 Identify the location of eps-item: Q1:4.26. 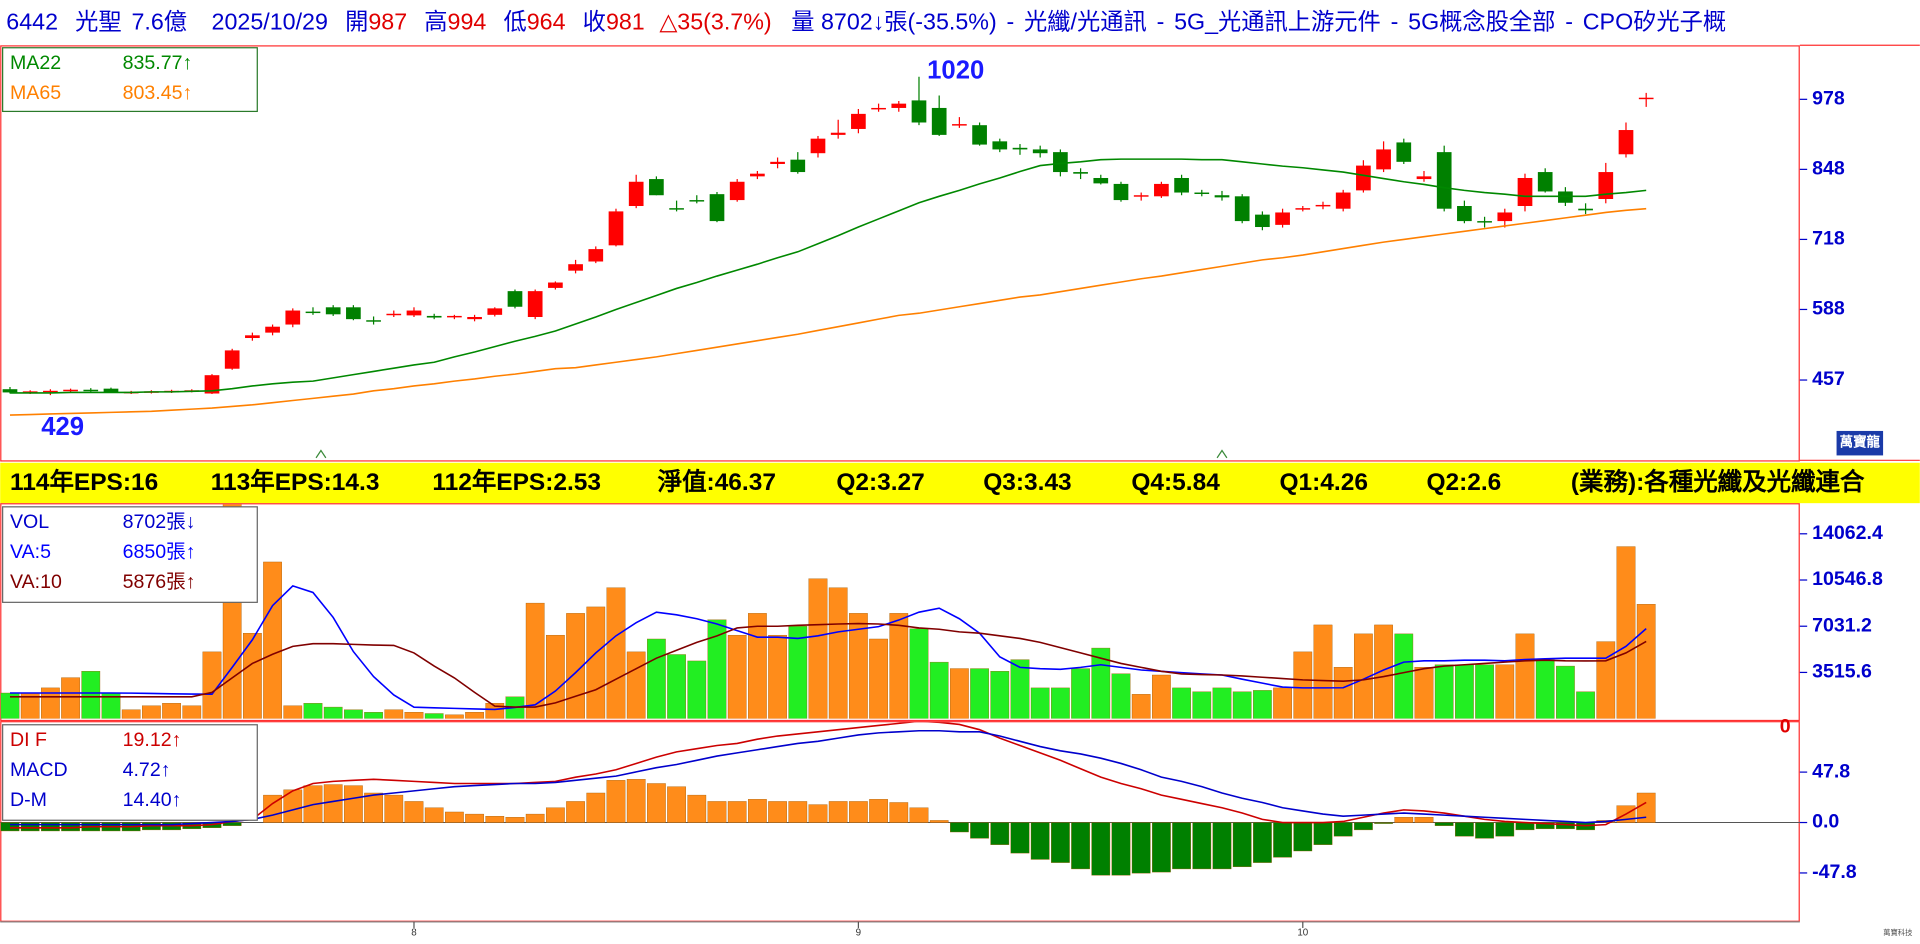
(1324, 482).